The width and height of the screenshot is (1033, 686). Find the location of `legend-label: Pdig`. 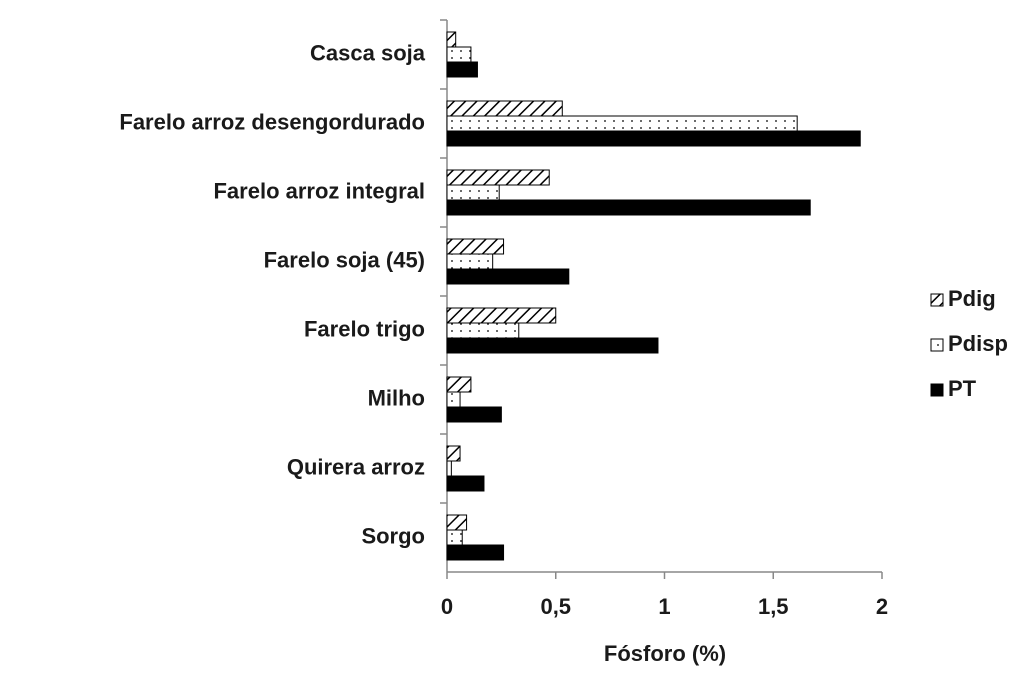

legend-label: Pdig is located at coordinates (972, 298).